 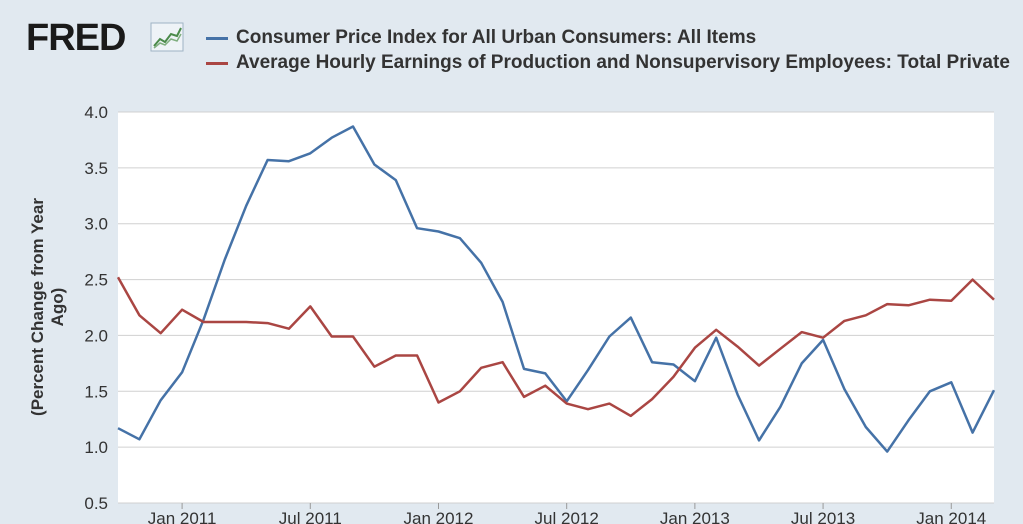 What do you see at coordinates (951, 516) in the screenshot?
I see `x-tick-label: Jan 2014` at bounding box center [951, 516].